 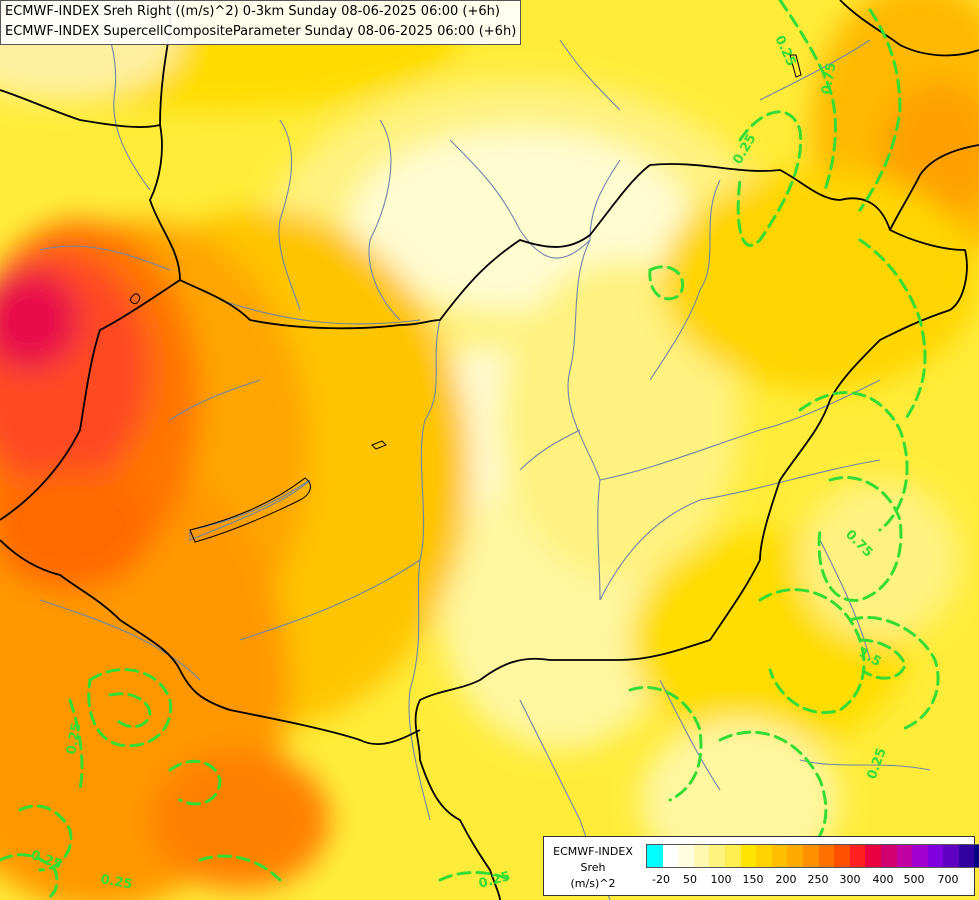 I want to click on legend-parameter-label: Sreh, so click(x=593, y=867).